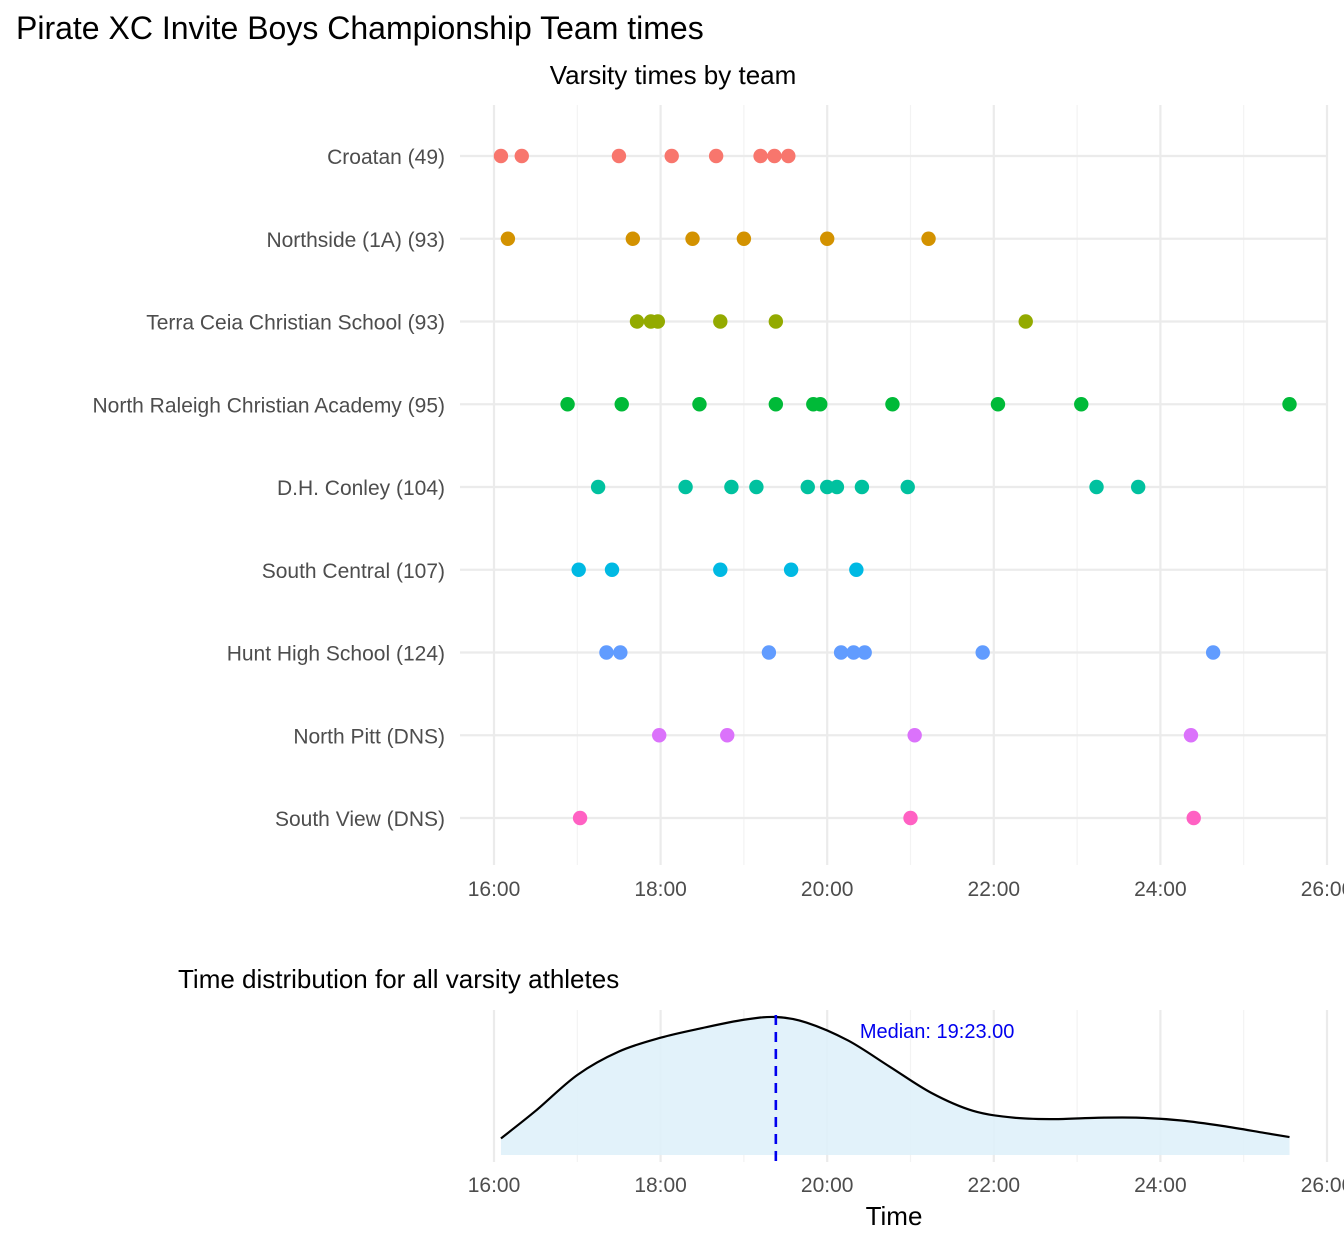  Describe the element at coordinates (895, 1077) in the screenshot. I see `density-line` at that location.